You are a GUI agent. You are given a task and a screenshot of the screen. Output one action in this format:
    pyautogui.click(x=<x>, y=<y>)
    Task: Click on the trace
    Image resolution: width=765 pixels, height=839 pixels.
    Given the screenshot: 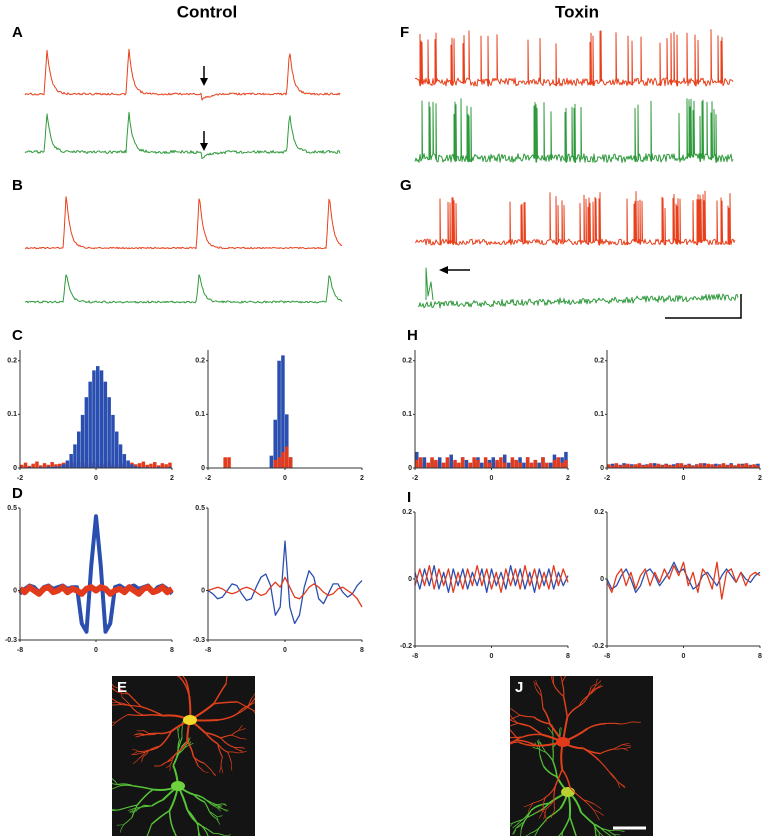 What is the action you would take?
    pyautogui.click(x=575, y=218)
    